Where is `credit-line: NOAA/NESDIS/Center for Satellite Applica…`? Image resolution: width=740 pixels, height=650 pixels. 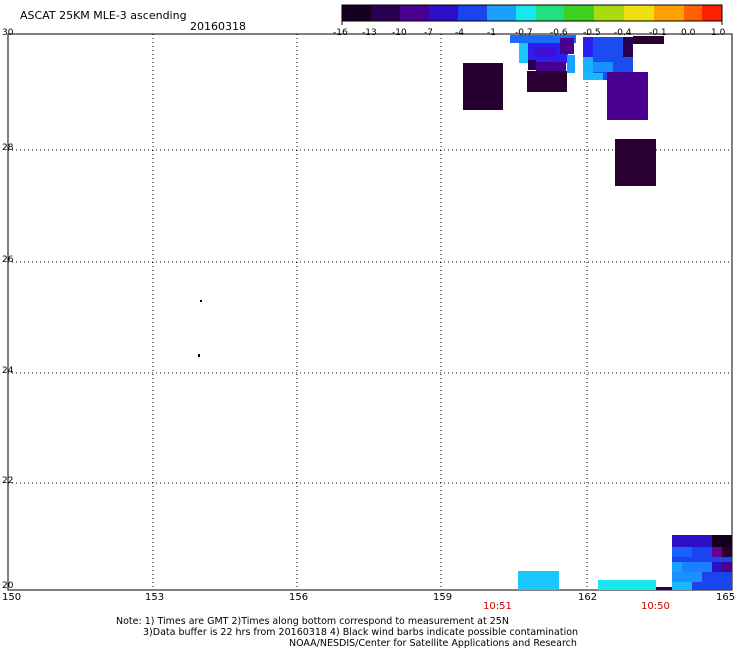
credit-line: NOAA/NESDIS/Center for Satellite Applica… is located at coordinates (433, 643).